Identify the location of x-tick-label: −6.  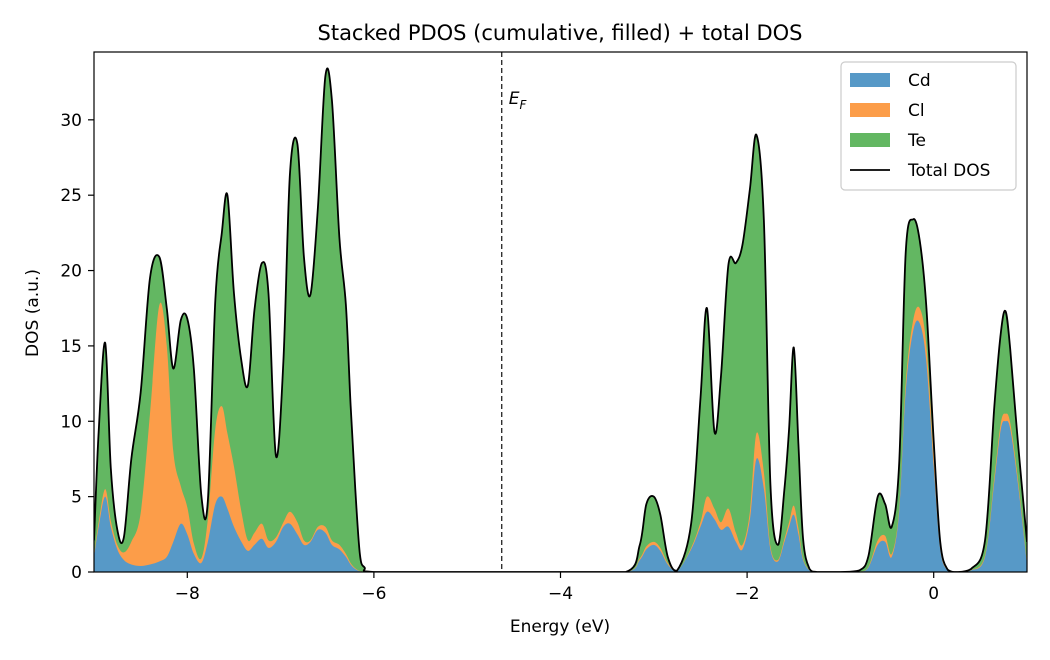
(373, 594).